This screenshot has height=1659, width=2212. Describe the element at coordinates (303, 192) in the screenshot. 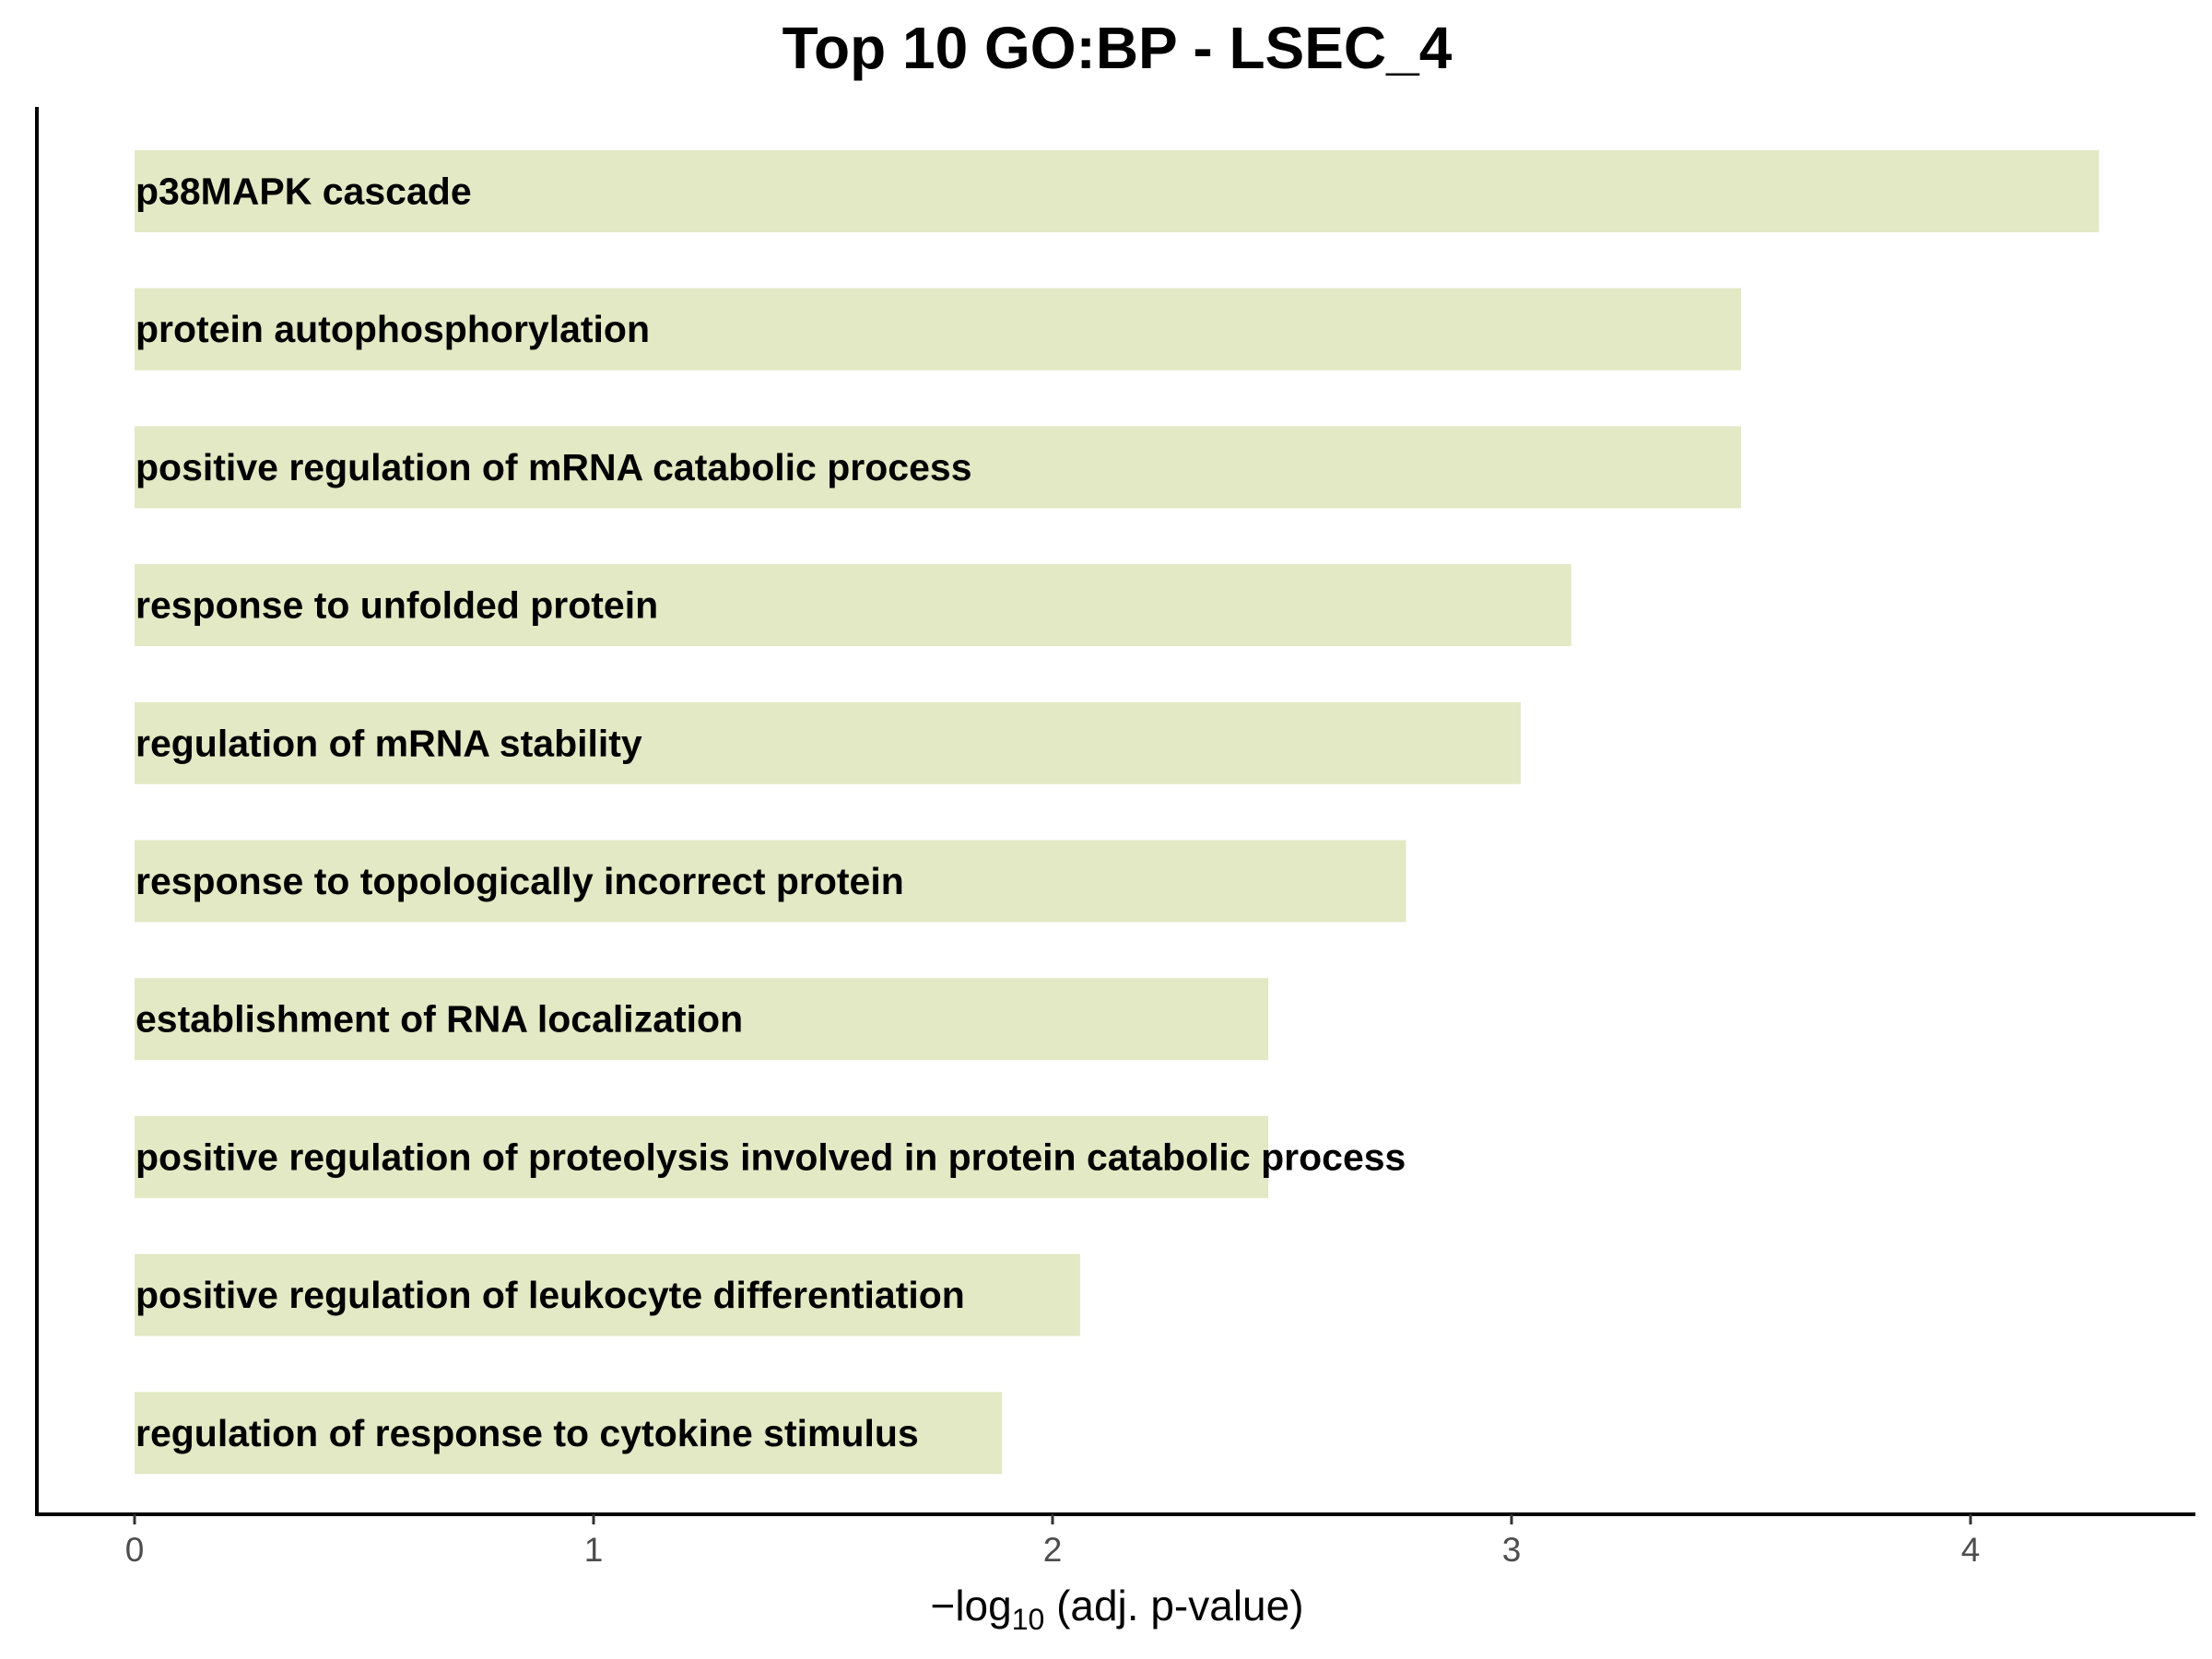

I see `bar-label-1: p38MAPK cascade` at that location.